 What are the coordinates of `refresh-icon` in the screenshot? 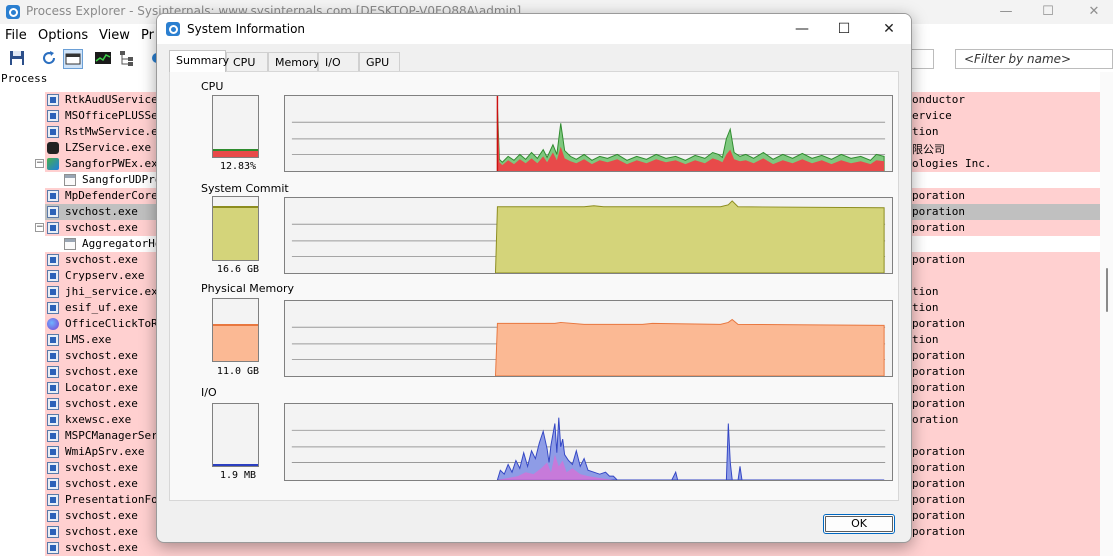 It's located at (50, 59).